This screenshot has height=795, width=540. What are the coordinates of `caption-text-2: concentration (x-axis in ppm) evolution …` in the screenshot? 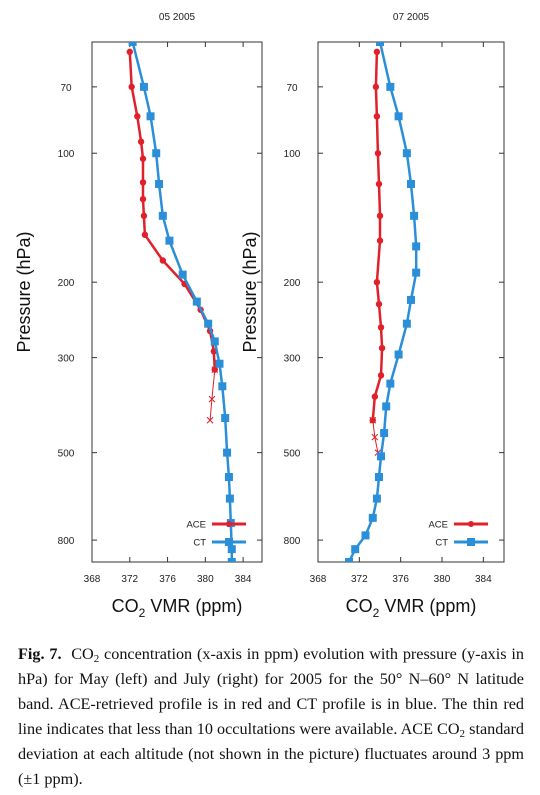 It's located at (271, 691).